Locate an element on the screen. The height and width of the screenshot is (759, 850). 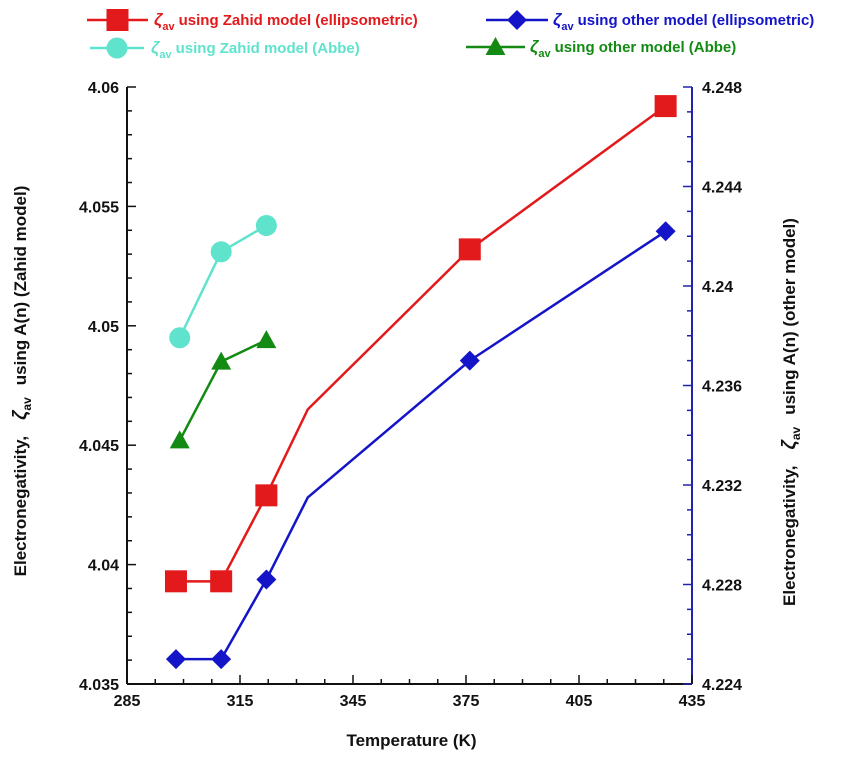
x-axis-title: Temperature (K) is located at coordinates (411, 740).